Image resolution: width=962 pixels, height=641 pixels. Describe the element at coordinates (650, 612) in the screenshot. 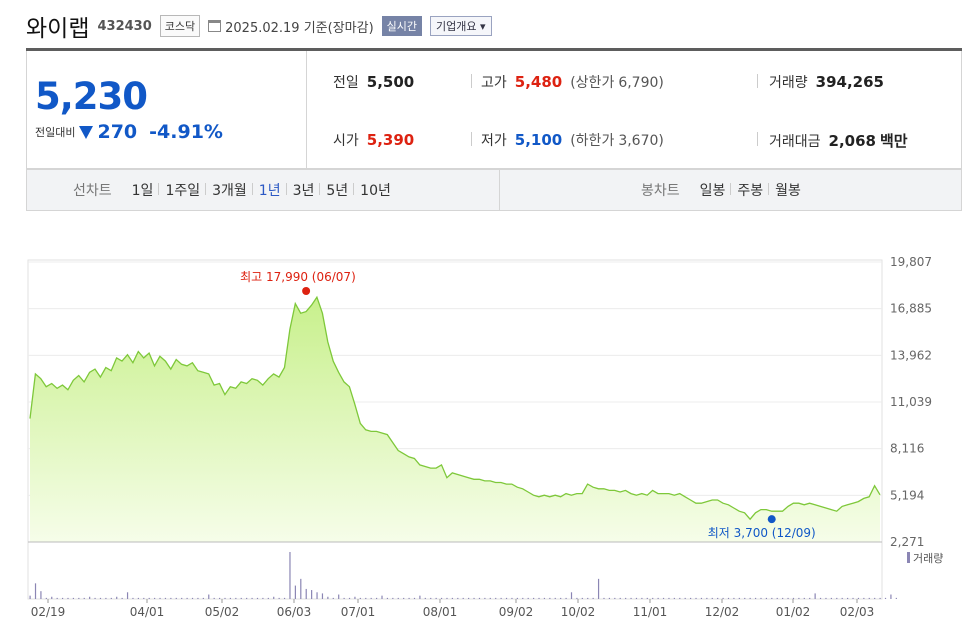

I see `x-tick-label: 11/01` at that location.